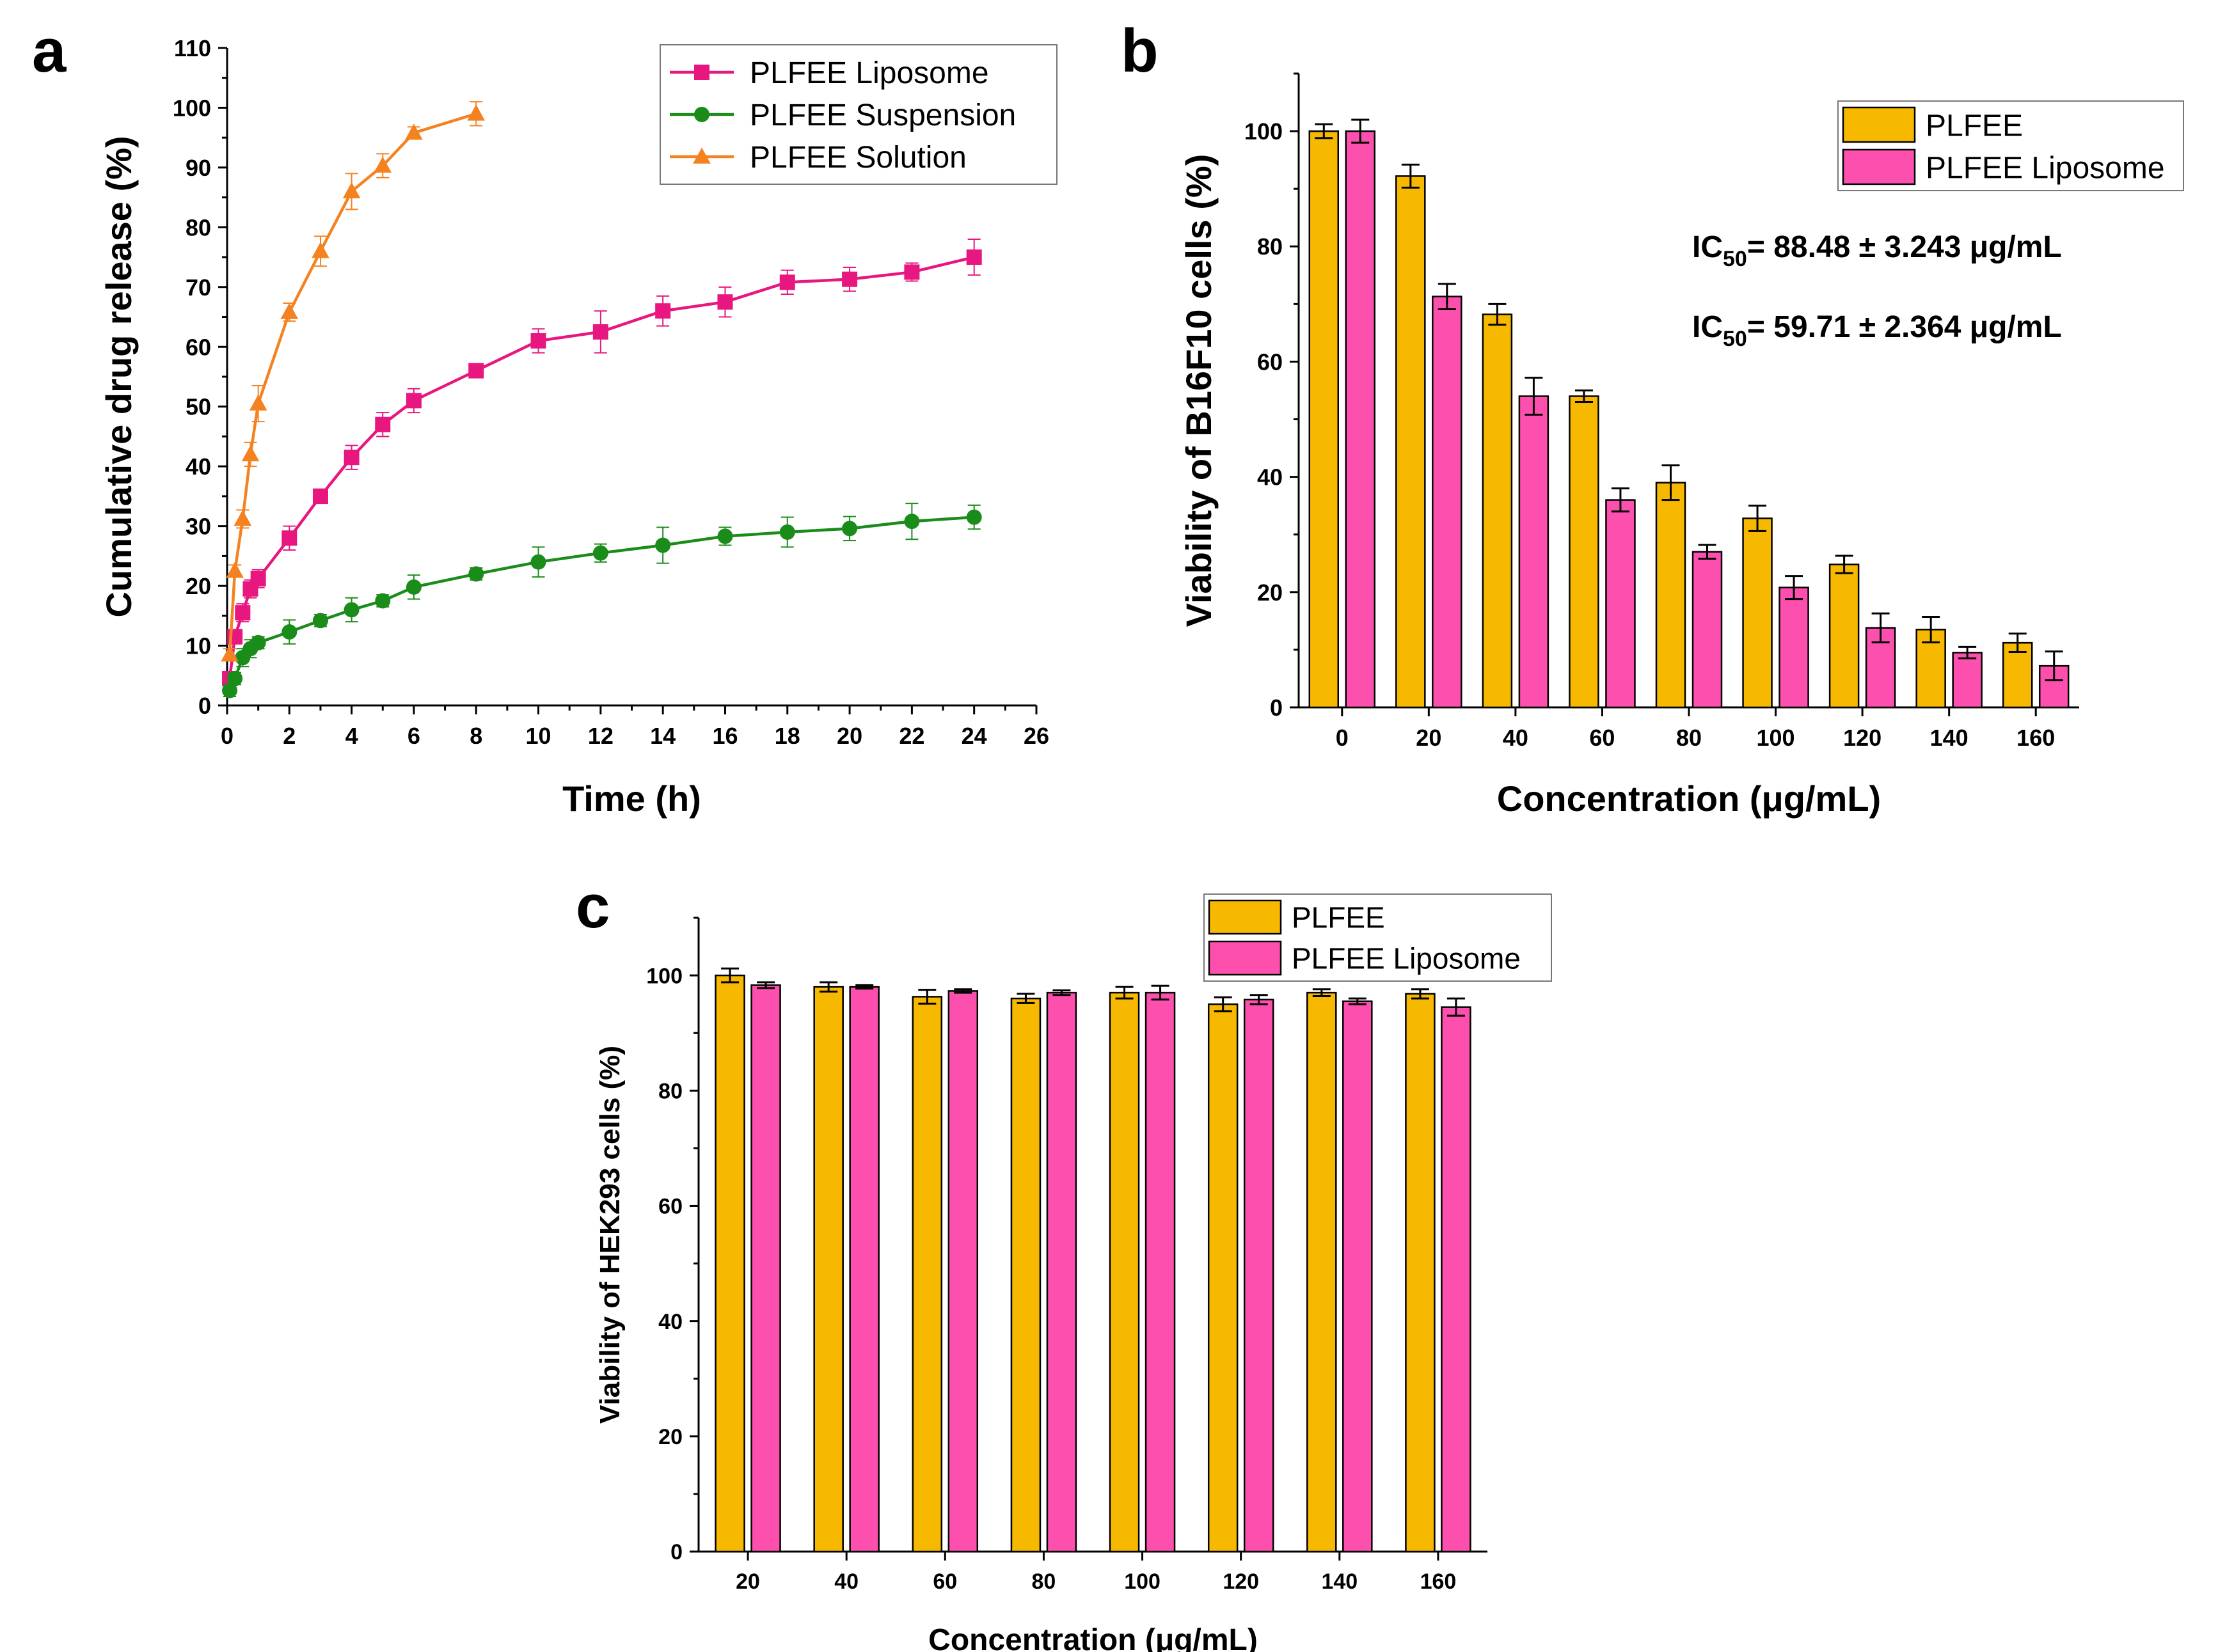  I want to click on panel-a-series-plfee-suspension, so click(602, 600).